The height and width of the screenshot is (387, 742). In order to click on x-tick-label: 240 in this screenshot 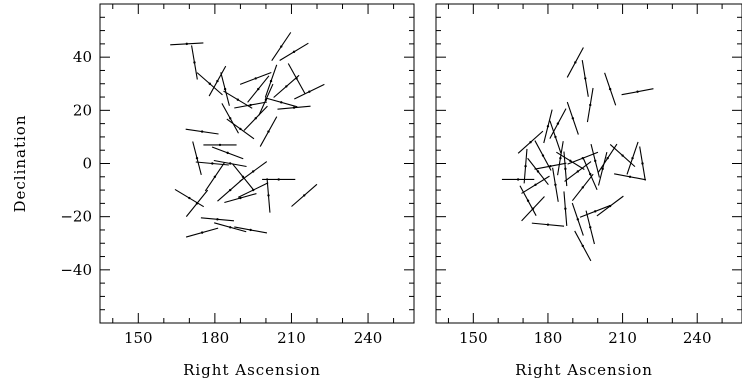, I will do `click(368, 338)`.